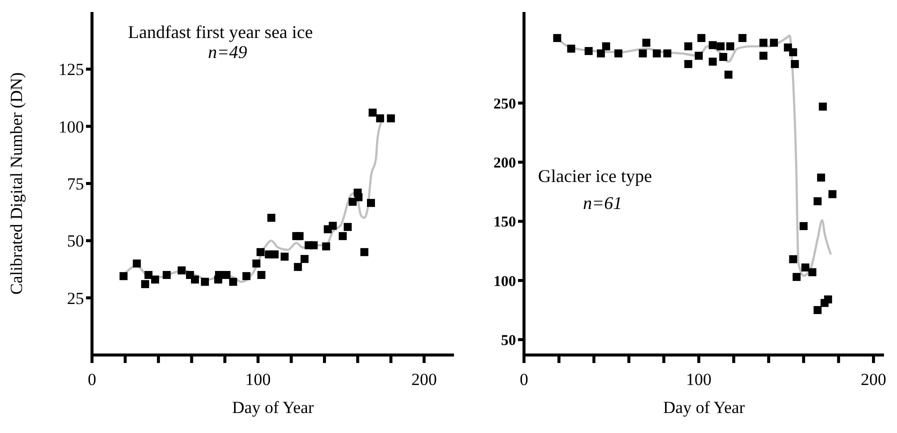  What do you see at coordinates (595, 176) in the screenshot?
I see `annotation: Glacier ice type` at bounding box center [595, 176].